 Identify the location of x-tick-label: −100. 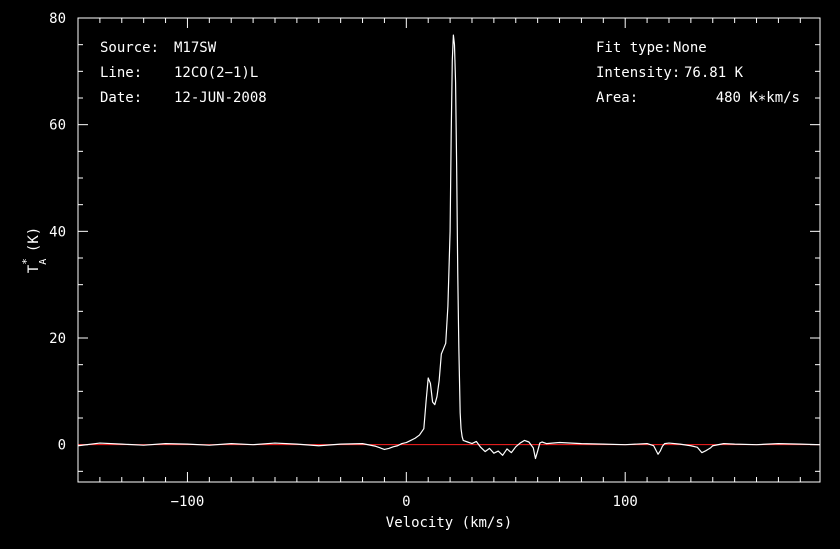
(188, 502).